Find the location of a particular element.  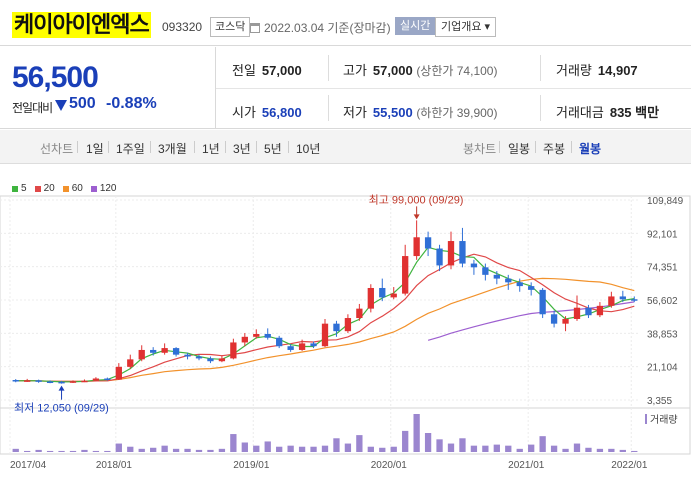

y-tick-label: 109,849 is located at coordinates (665, 201).